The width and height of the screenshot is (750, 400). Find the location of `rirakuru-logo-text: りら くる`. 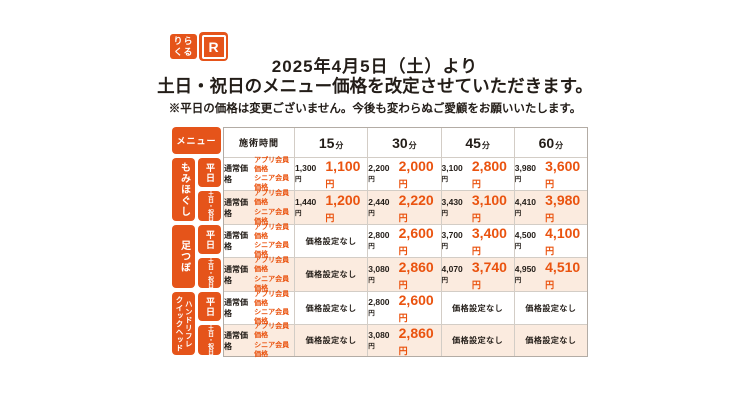

rirakuru-logo-text: りら くる is located at coordinates (183, 46).